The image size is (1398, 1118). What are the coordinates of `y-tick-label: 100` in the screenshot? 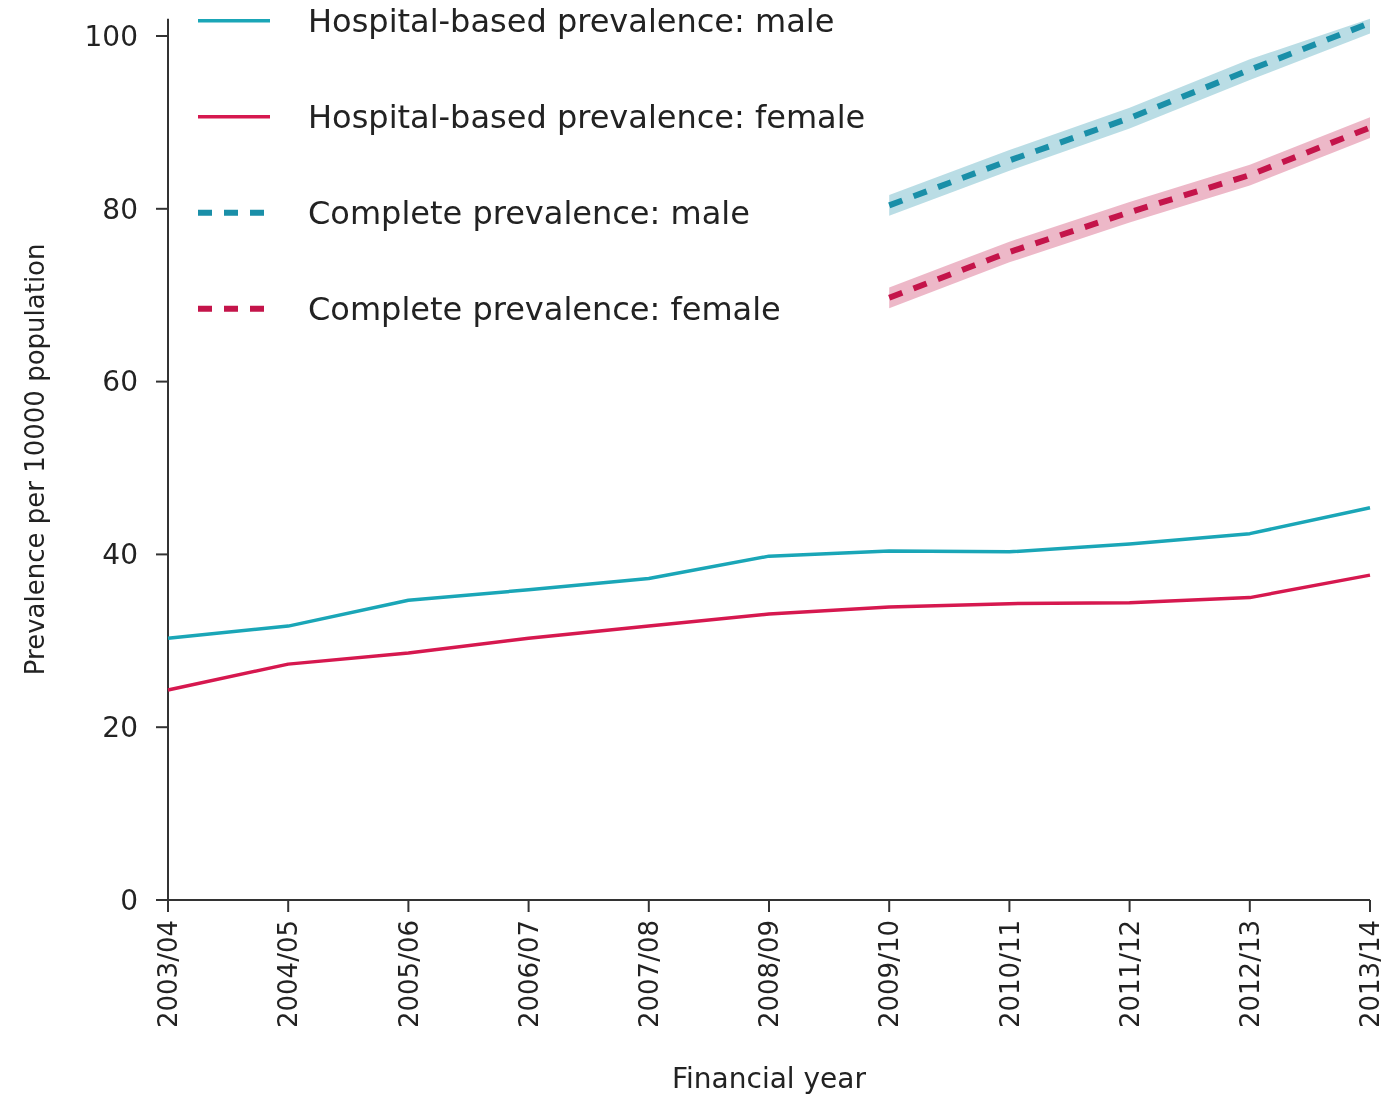 It's located at (111, 36).